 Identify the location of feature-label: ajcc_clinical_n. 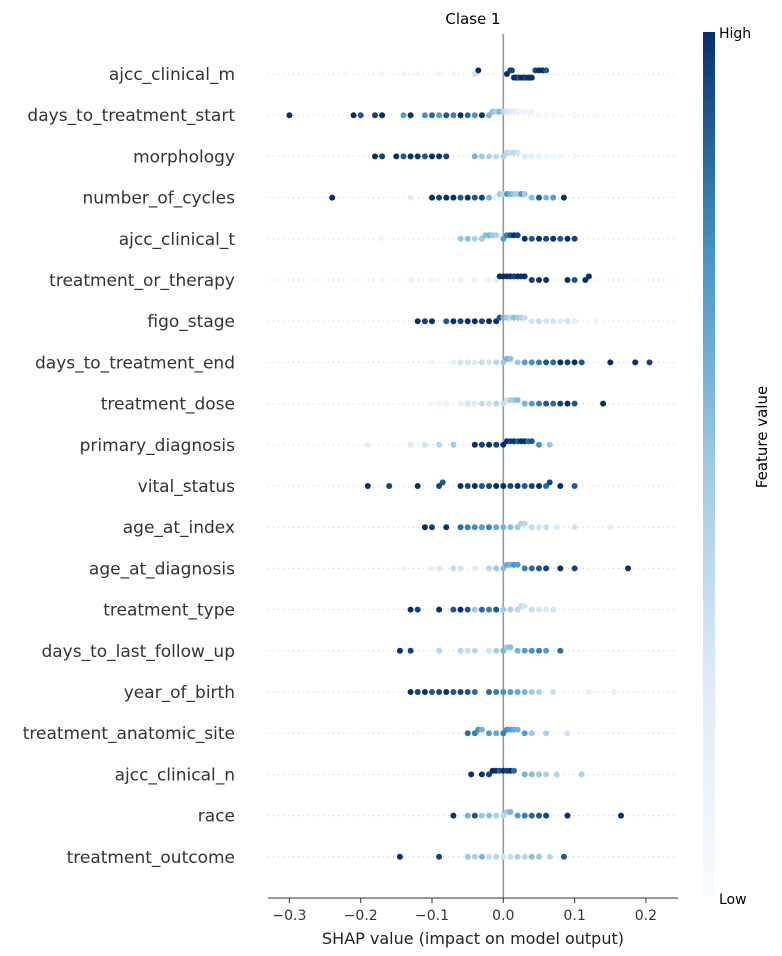
(175, 775).